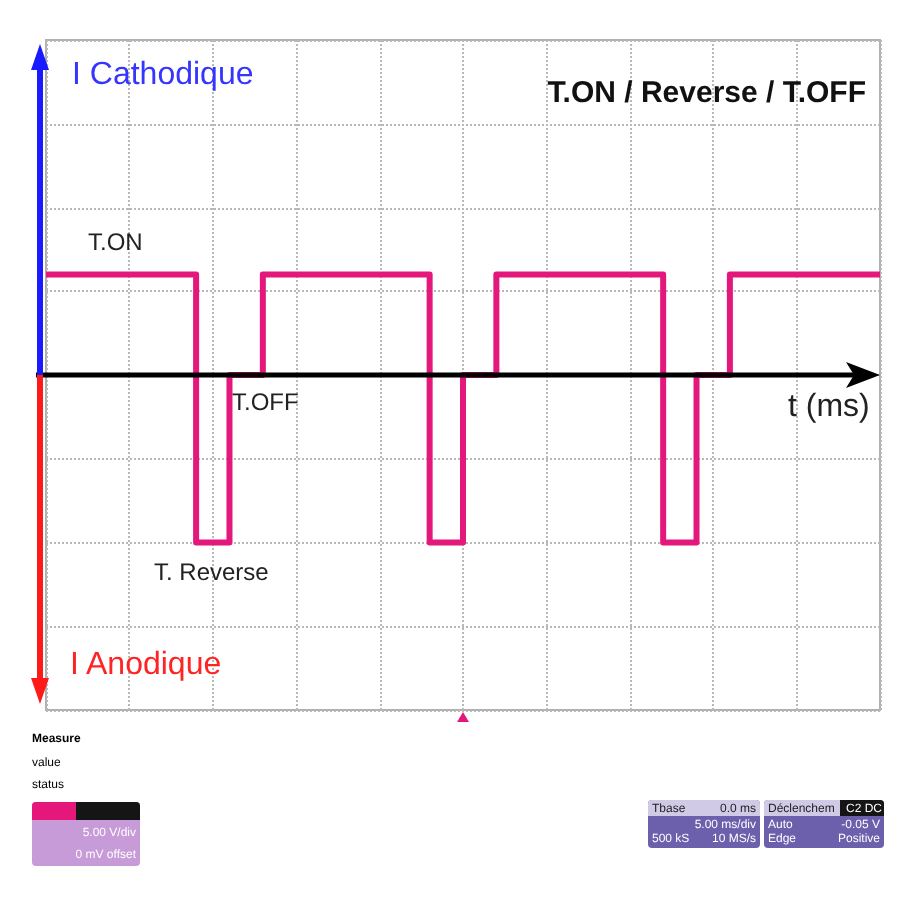  What do you see at coordinates (115, 242) in the screenshot?
I see `annotation: T.ON` at bounding box center [115, 242].